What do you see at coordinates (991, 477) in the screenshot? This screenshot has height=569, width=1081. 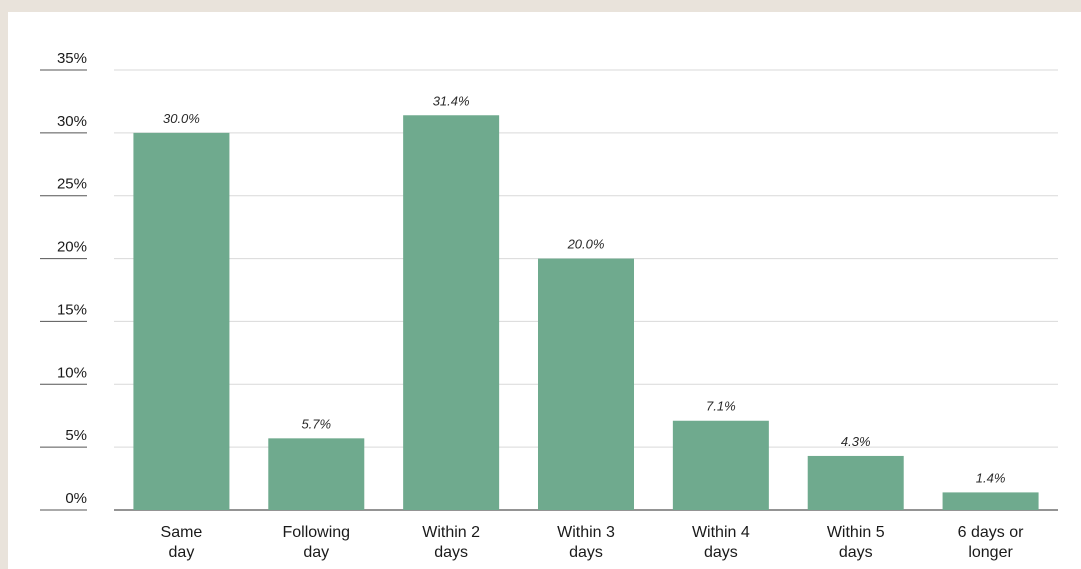 I see `data-label: 1.4%` at bounding box center [991, 477].